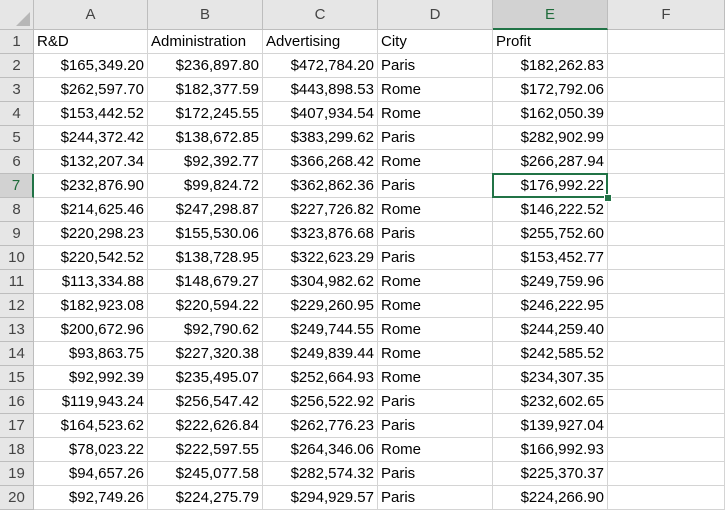  What do you see at coordinates (91, 42) in the screenshot?
I see `cell-a1: R&D` at bounding box center [91, 42].